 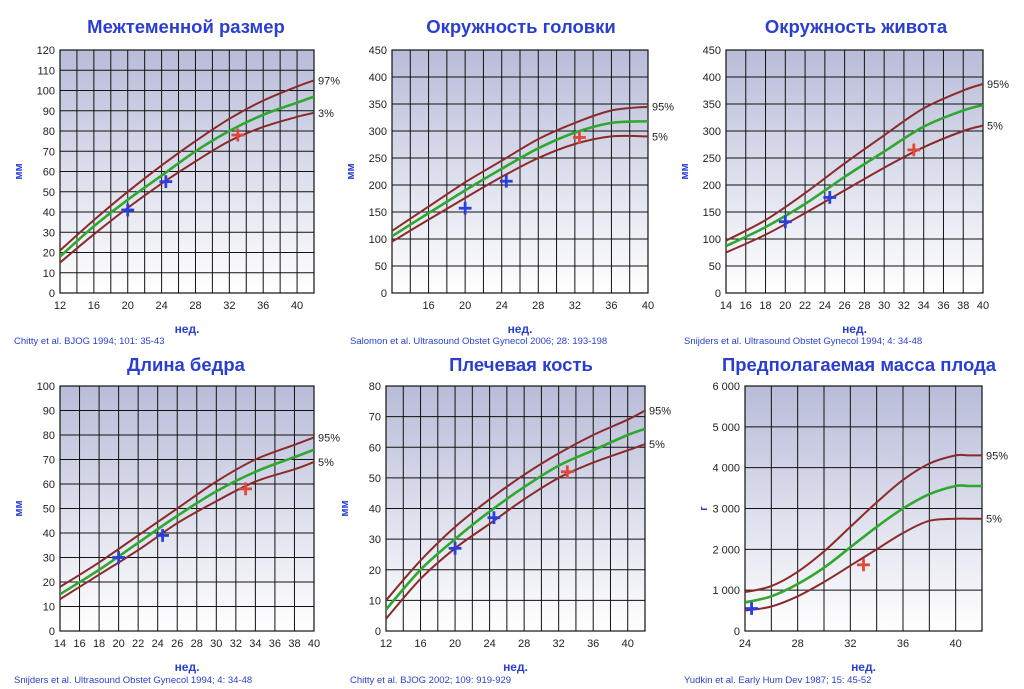 I want to click on chart-title: Длина бедра, so click(x=186, y=364).